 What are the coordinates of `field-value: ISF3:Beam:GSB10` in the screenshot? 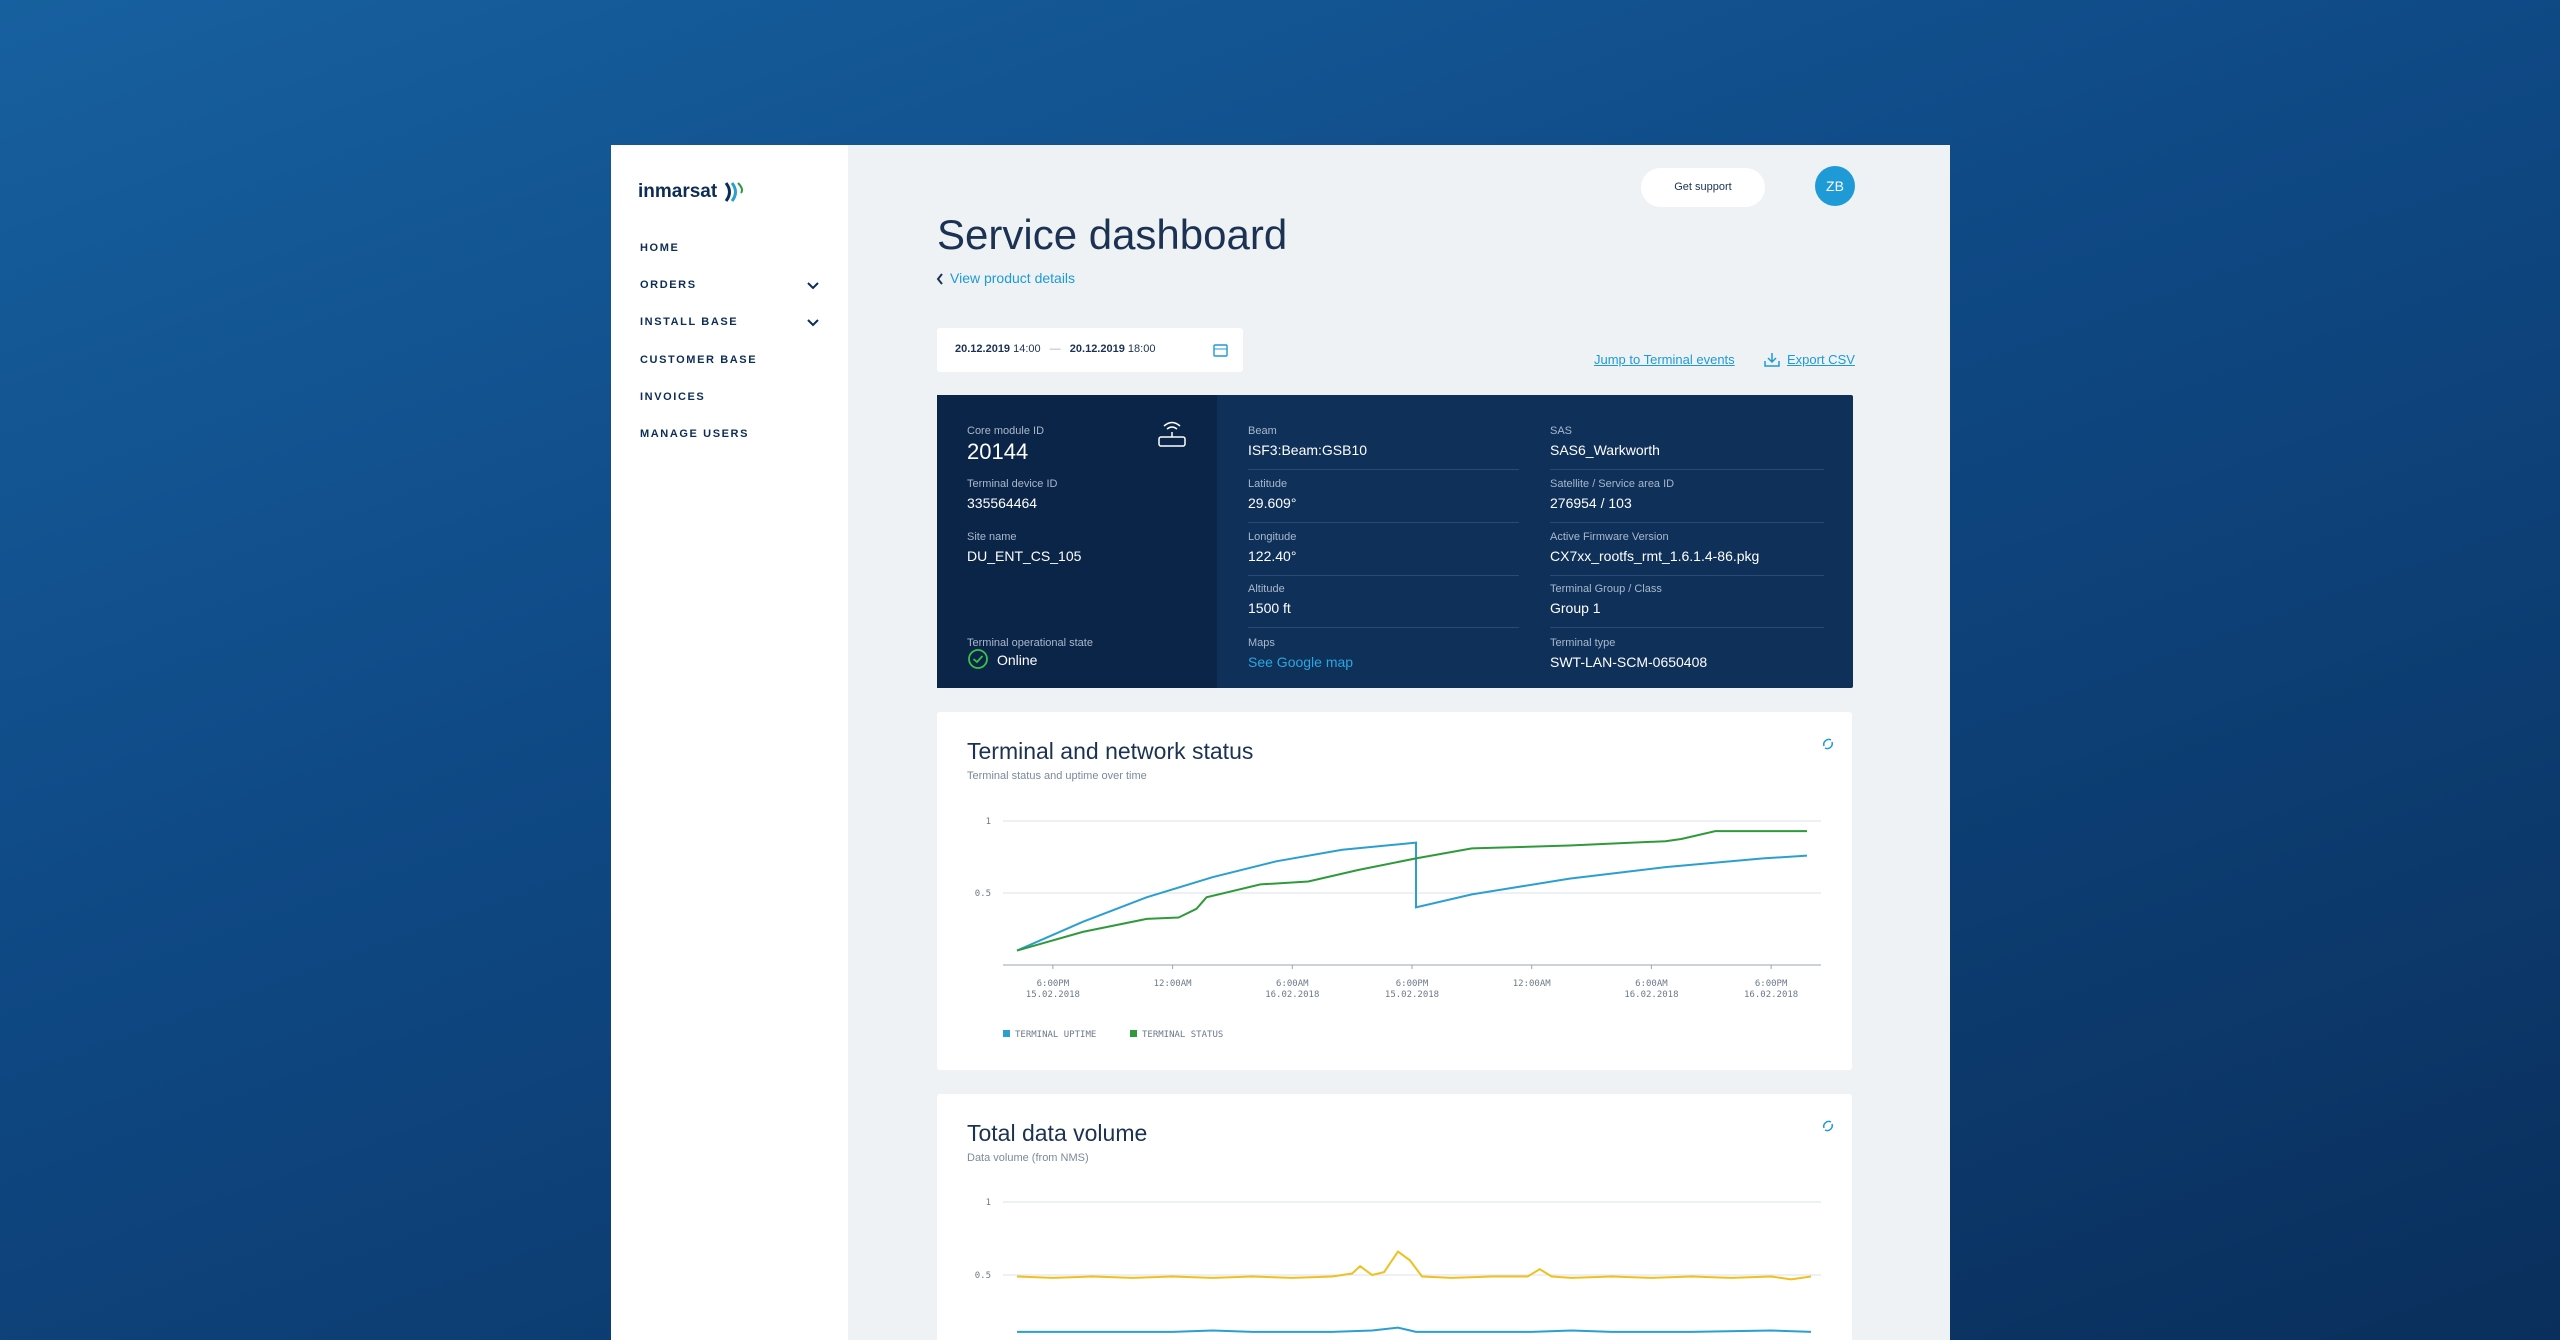 It's located at (1308, 450).